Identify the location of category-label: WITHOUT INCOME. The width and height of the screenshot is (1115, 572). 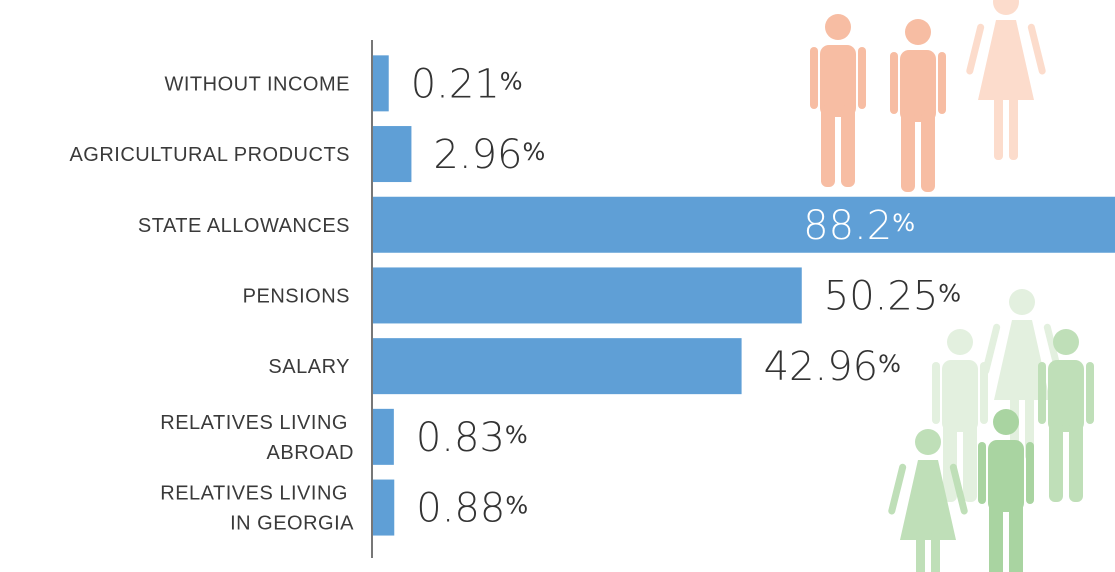
(257, 84).